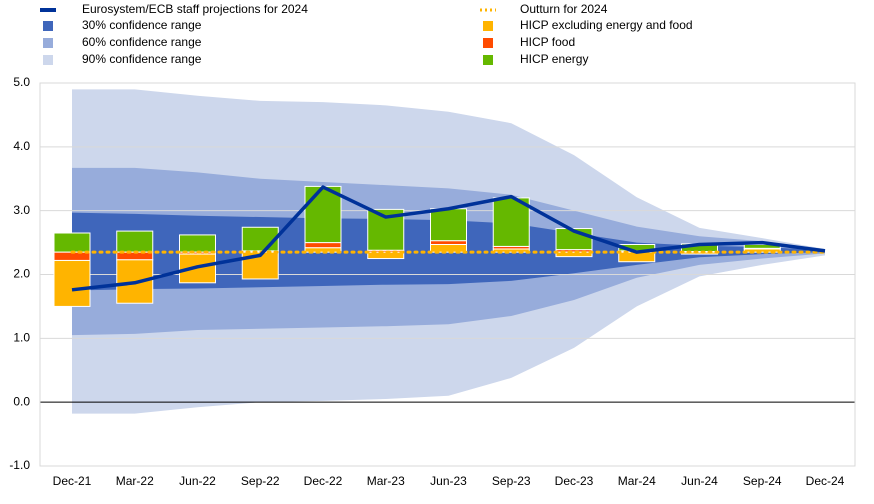 Image resolution: width=874 pixels, height=504 pixels. Describe the element at coordinates (21, 82) in the screenshot. I see `y-tick-label: 5.0` at that location.